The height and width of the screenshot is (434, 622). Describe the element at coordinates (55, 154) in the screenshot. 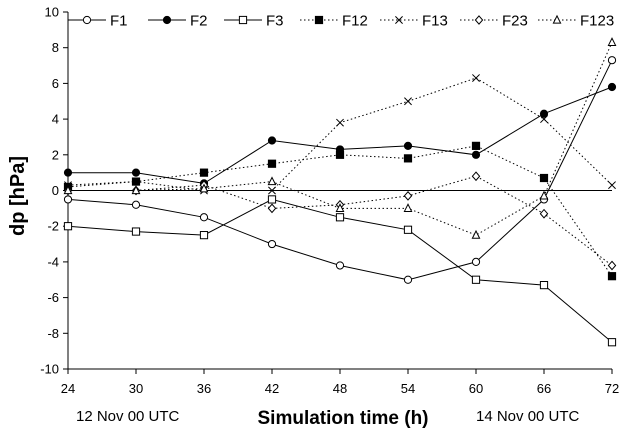

I see `y-tick-label: 2` at that location.